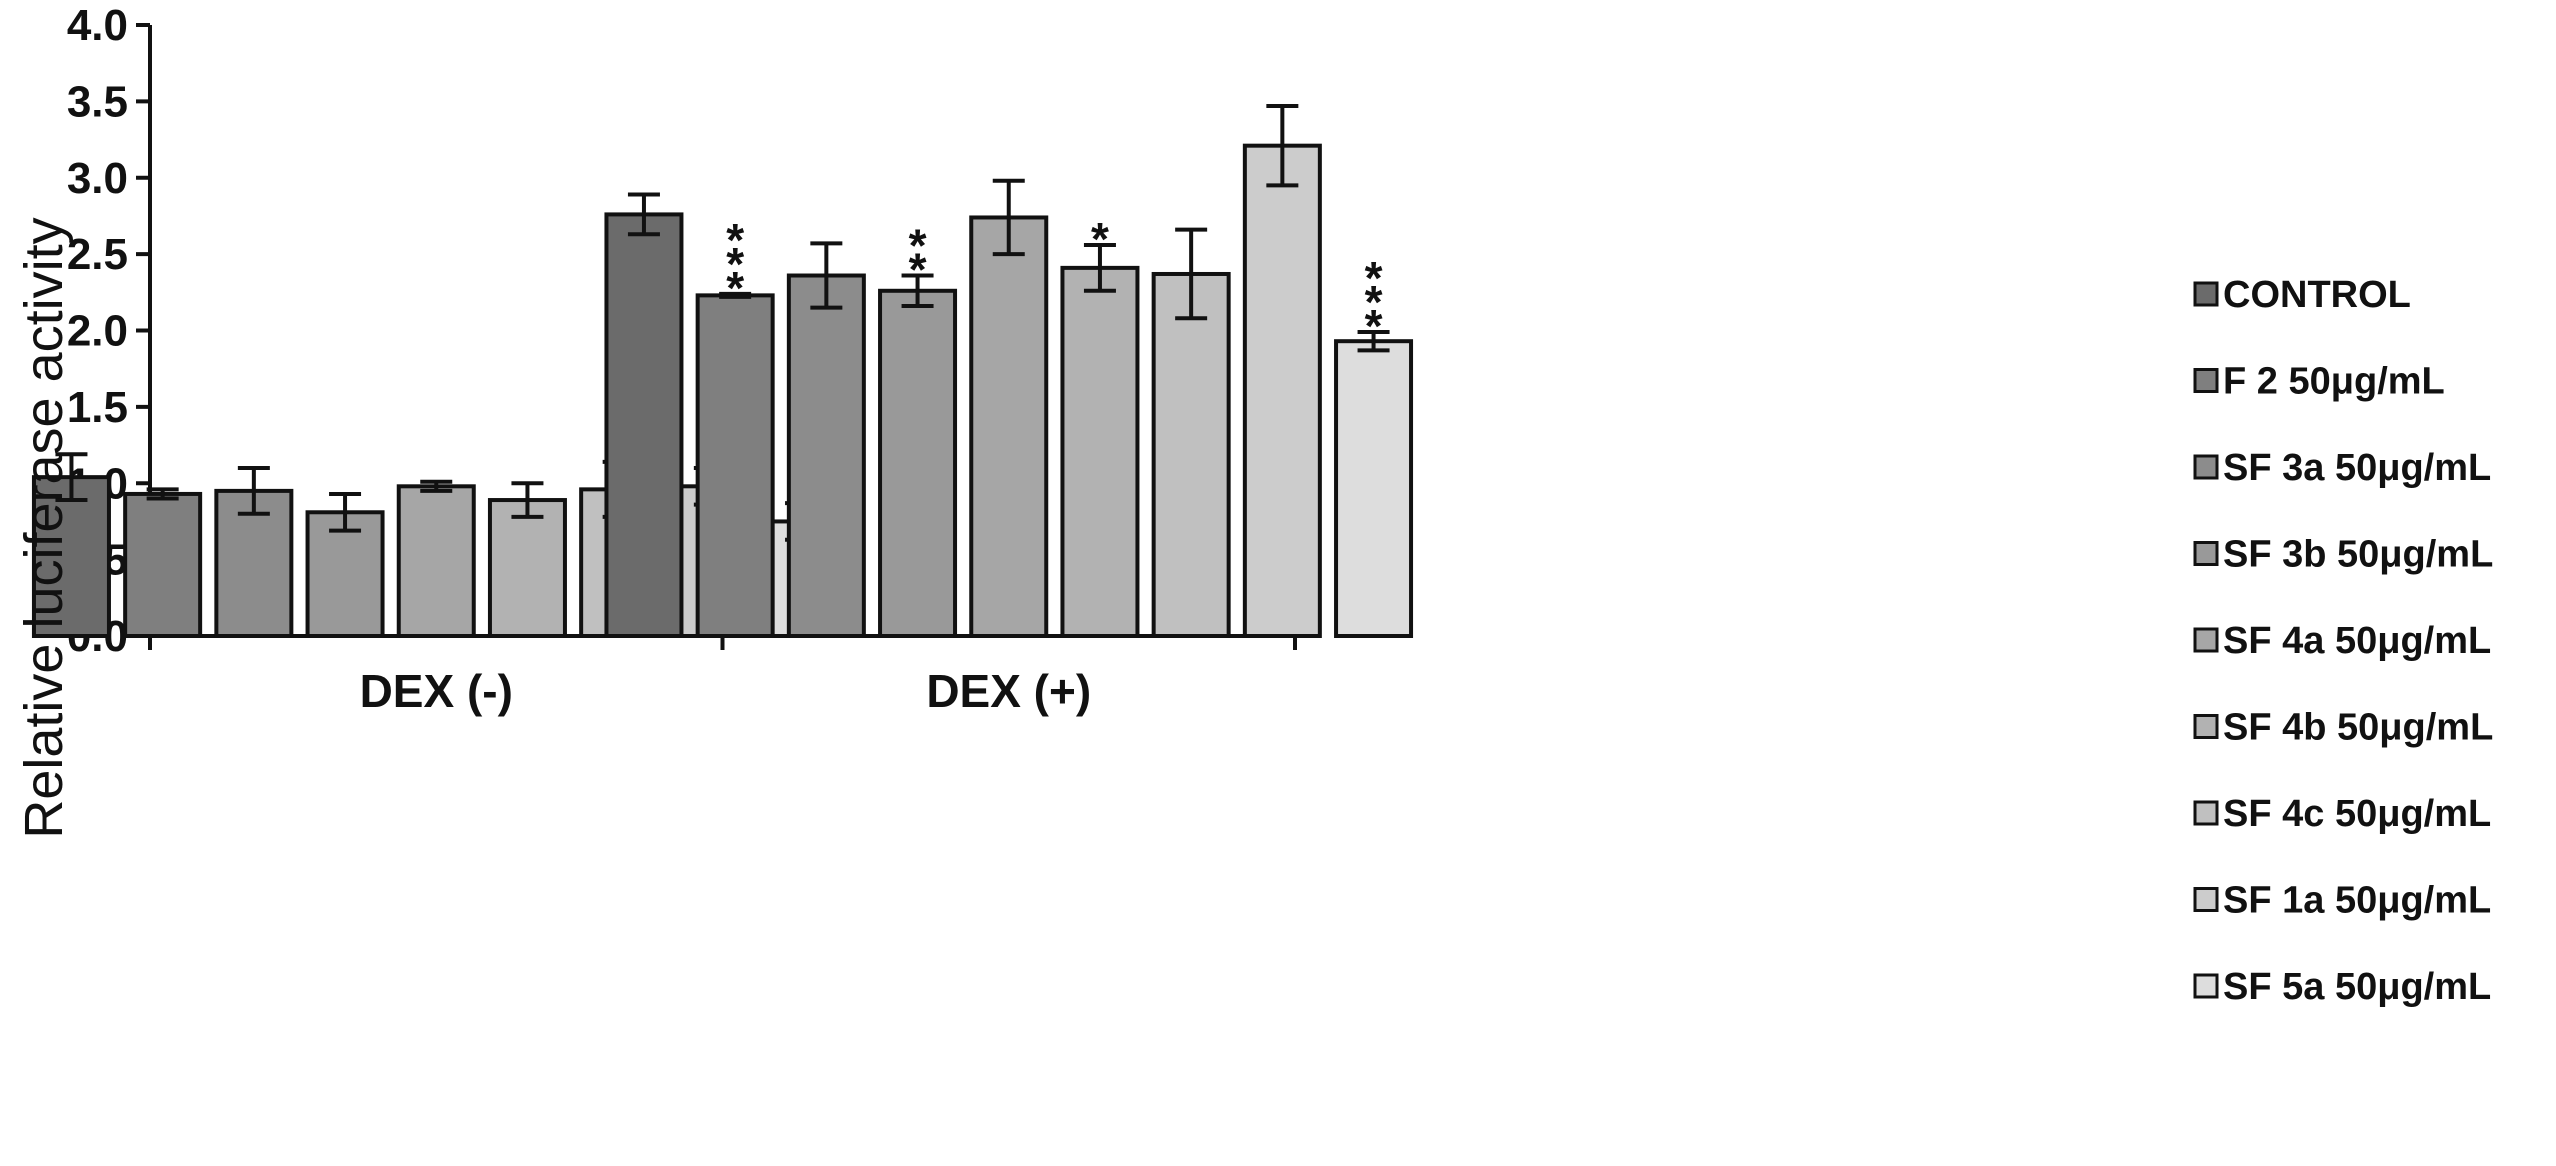 Image resolution: width=2556 pixels, height=1166 pixels. I want to click on legend-label: SF 4b 50μg/mL, so click(2358, 728).